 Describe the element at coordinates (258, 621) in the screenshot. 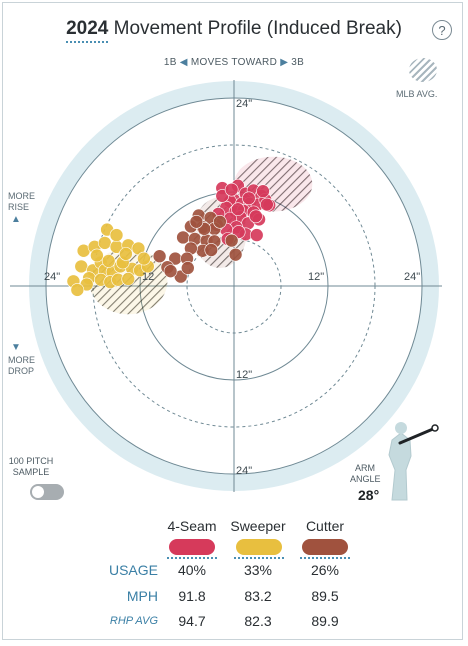

I see `rhp-avg-sweeper: 82.3` at that location.